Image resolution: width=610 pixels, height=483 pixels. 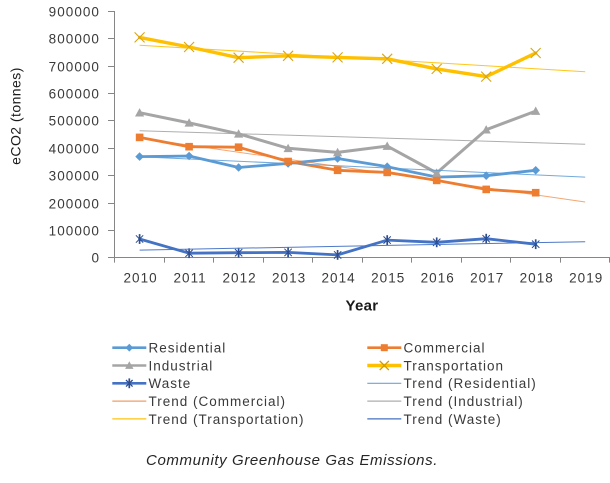 What do you see at coordinates (74, 93) in the screenshot?
I see `svg-text: 600000` at bounding box center [74, 93].